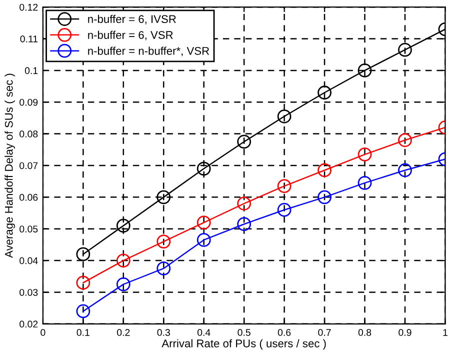 This screenshot has width=452, height=354. What do you see at coordinates (203, 332) in the screenshot?
I see `x-tick-label: 0.4` at bounding box center [203, 332].